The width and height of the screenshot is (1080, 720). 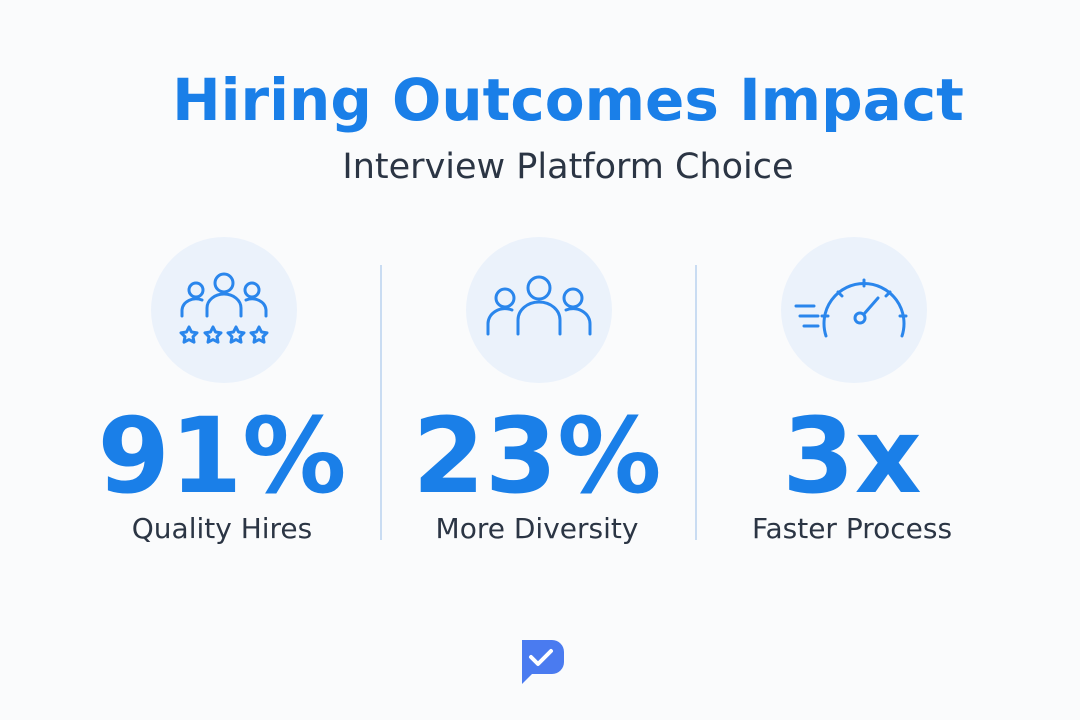 I want to click on quality-icon, so click(x=224, y=308).